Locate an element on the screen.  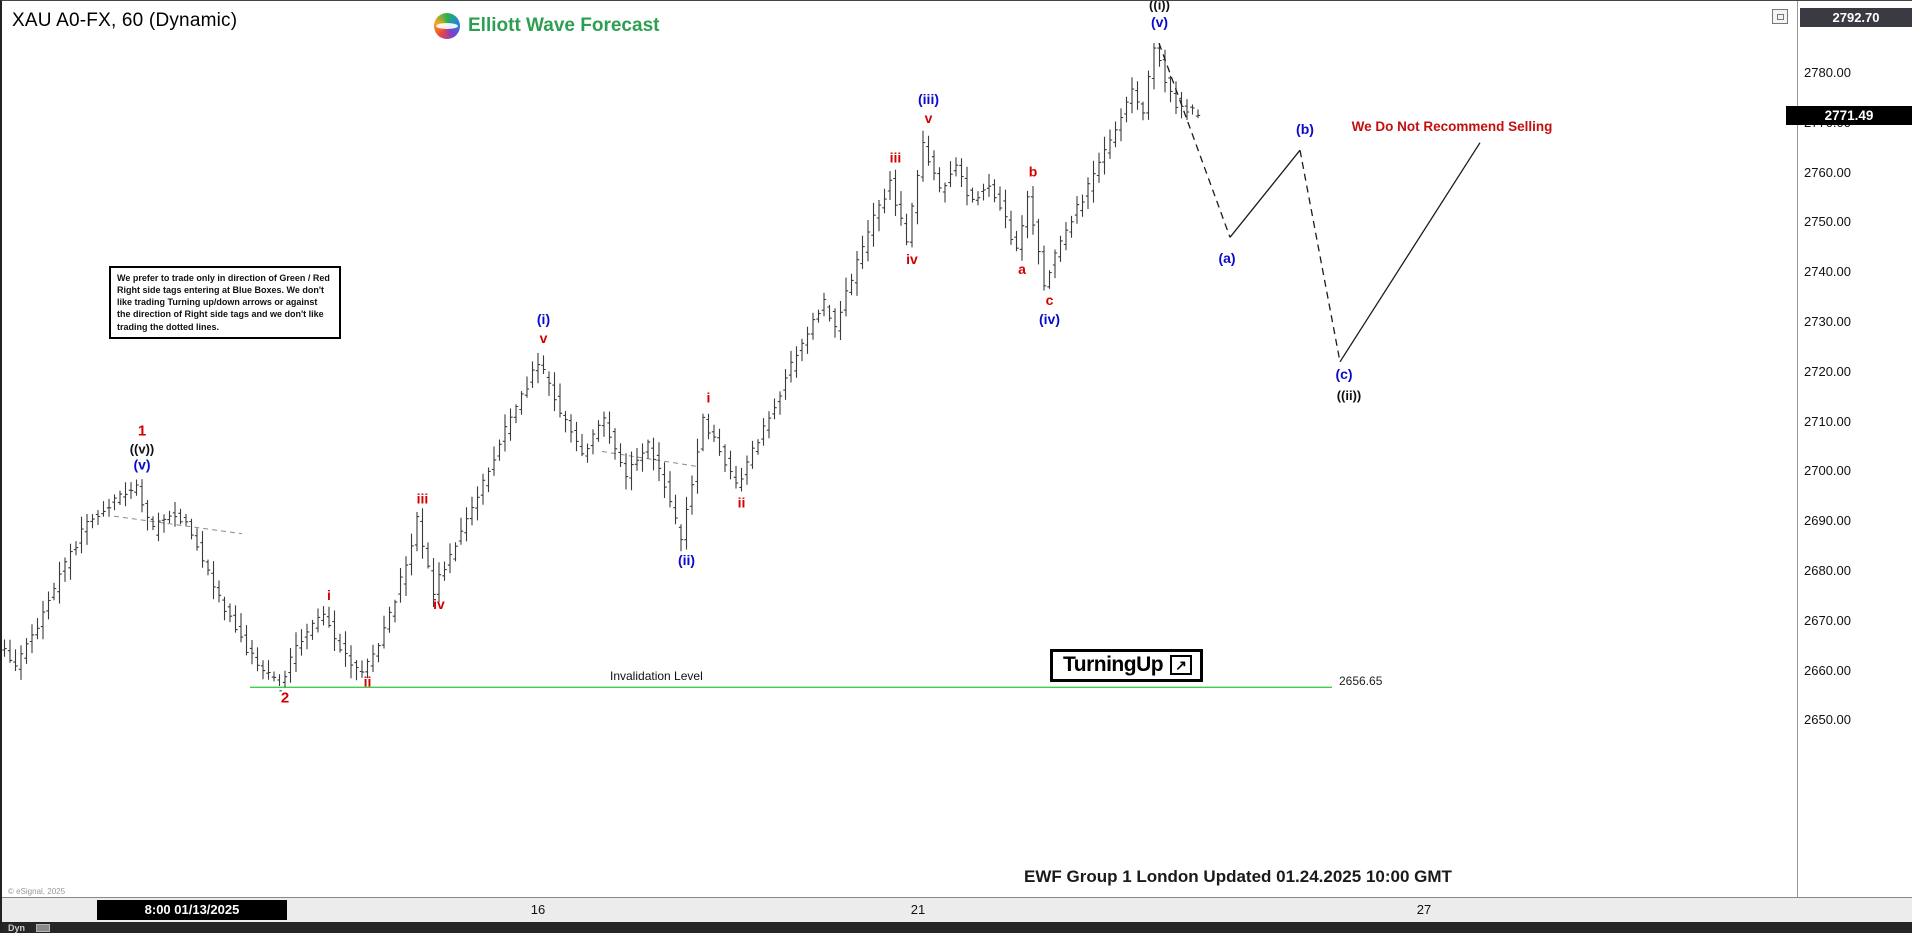
price-axis-label: 2690.00 is located at coordinates (1827, 520).